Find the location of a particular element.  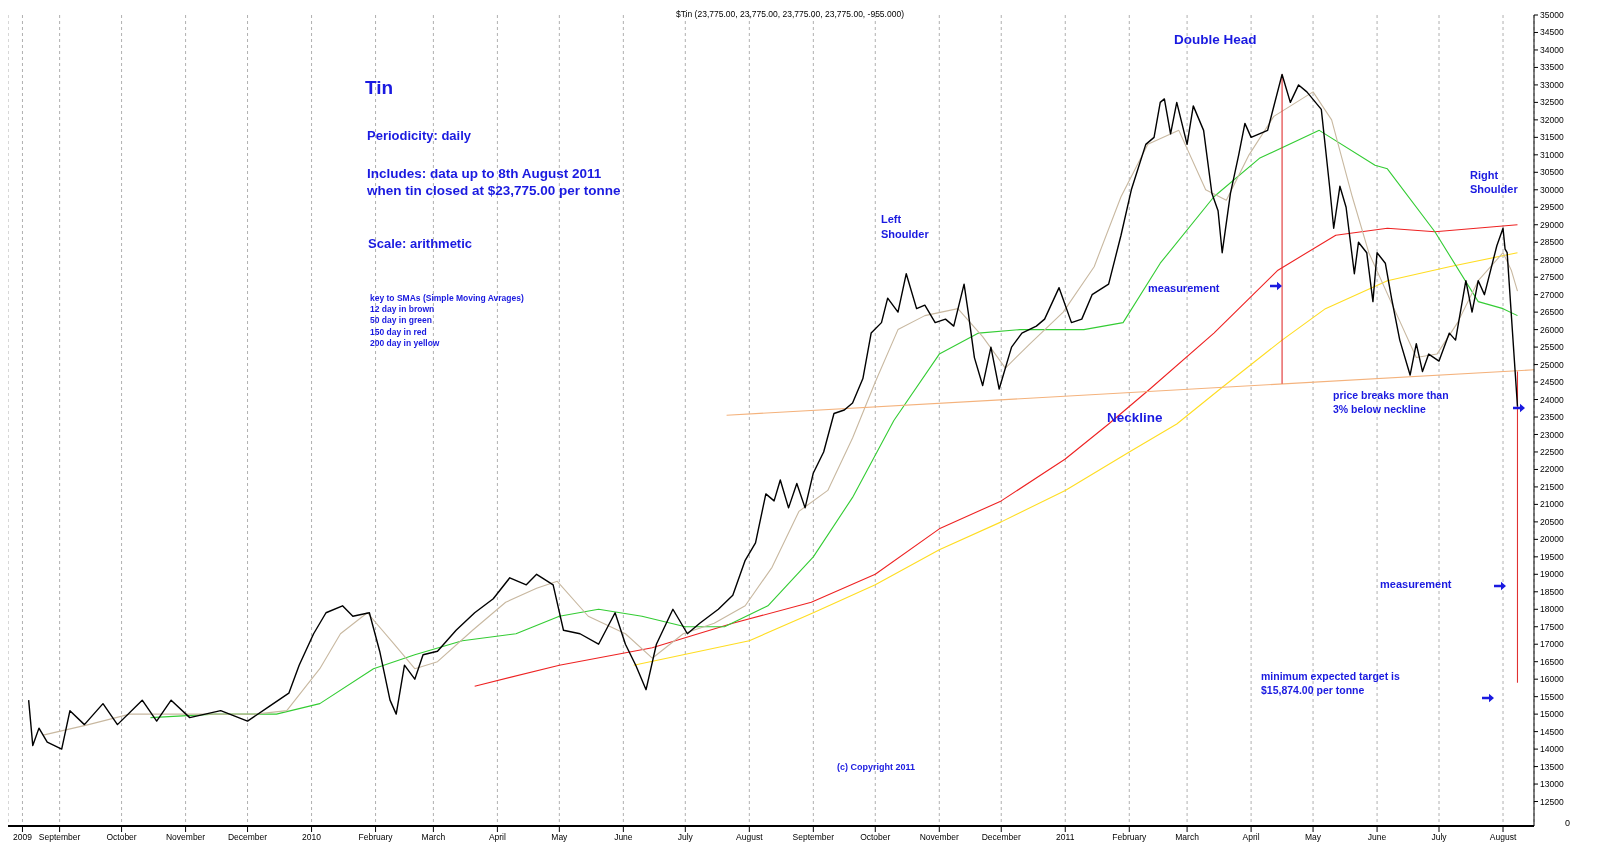

y-tick-label: 20500 is located at coordinates (1552, 521).